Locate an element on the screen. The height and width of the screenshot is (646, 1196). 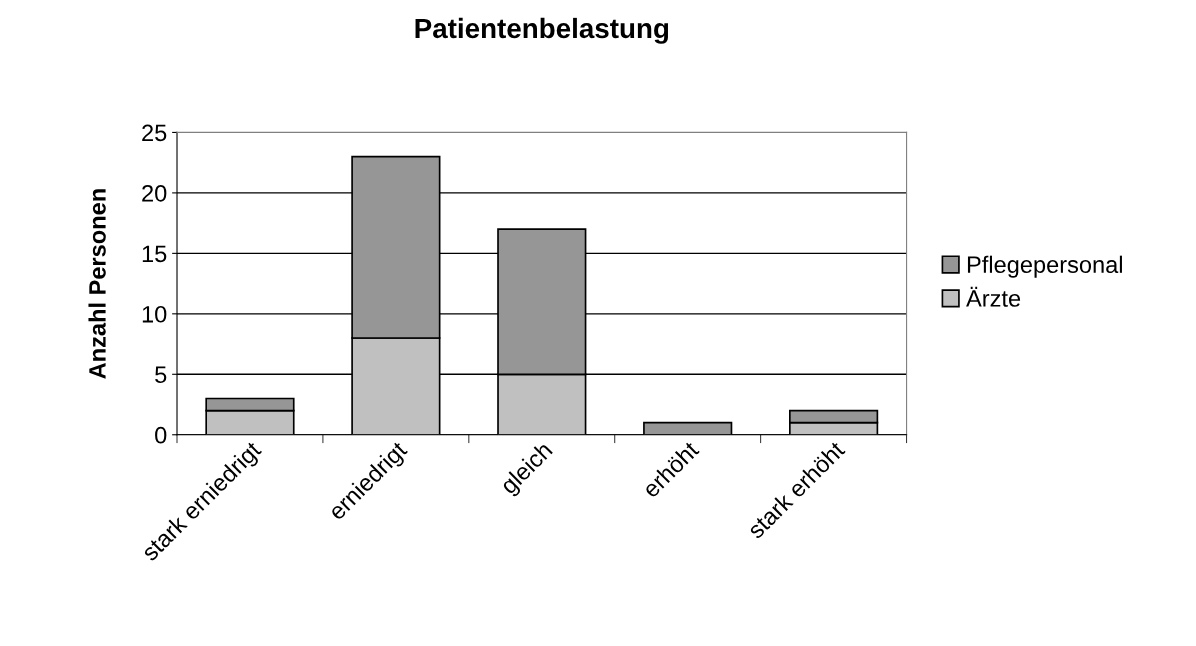
y-tick-label: 0 is located at coordinates (161, 435).